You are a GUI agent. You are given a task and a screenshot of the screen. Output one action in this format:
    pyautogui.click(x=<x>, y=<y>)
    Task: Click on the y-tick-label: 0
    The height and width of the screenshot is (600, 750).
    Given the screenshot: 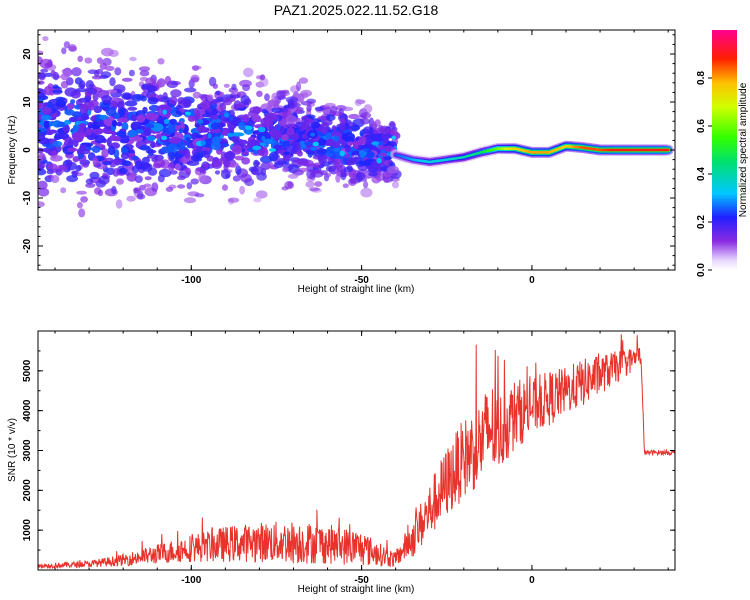 What is the action you would take?
    pyautogui.click(x=27, y=150)
    